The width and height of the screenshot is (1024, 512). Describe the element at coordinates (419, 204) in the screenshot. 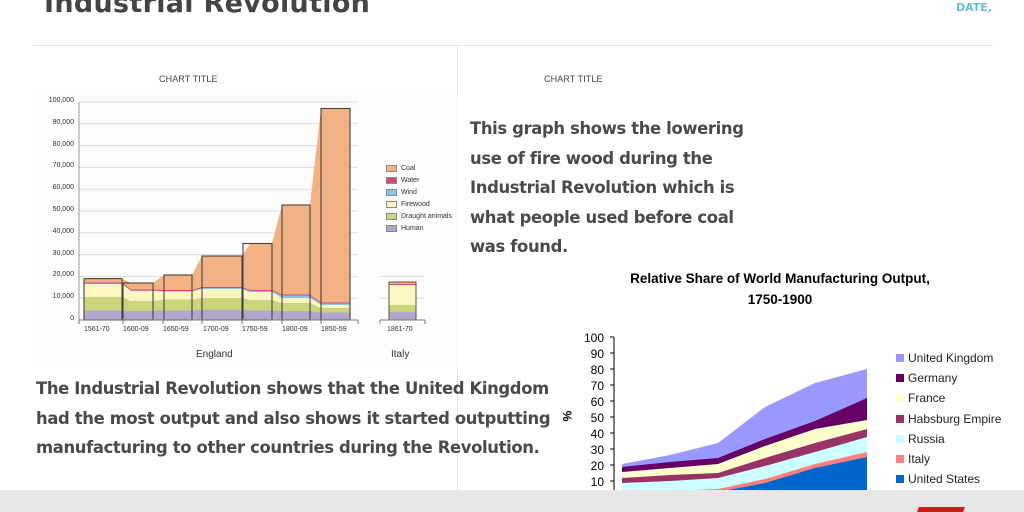

I see `legend-item-firewood: Firewood` at that location.